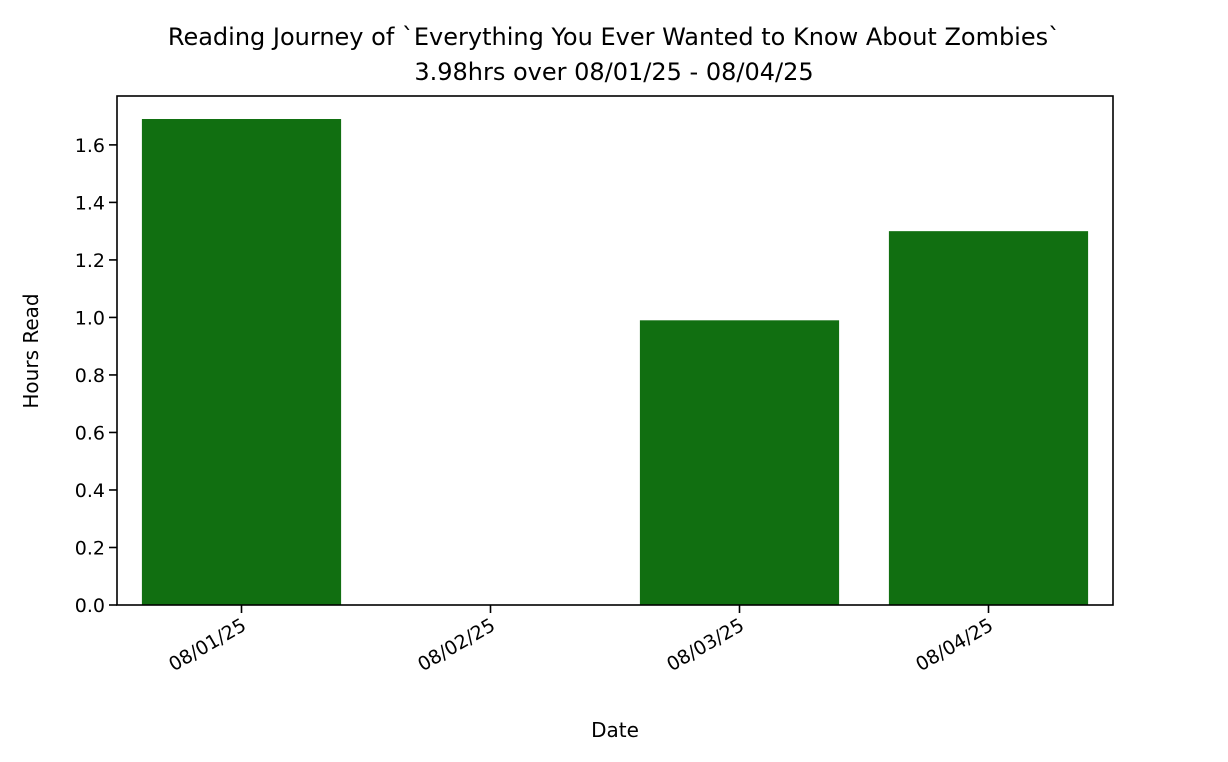 The height and width of the screenshot is (762, 1228). I want to click on y-tick-label: 0.2, so click(90, 548).